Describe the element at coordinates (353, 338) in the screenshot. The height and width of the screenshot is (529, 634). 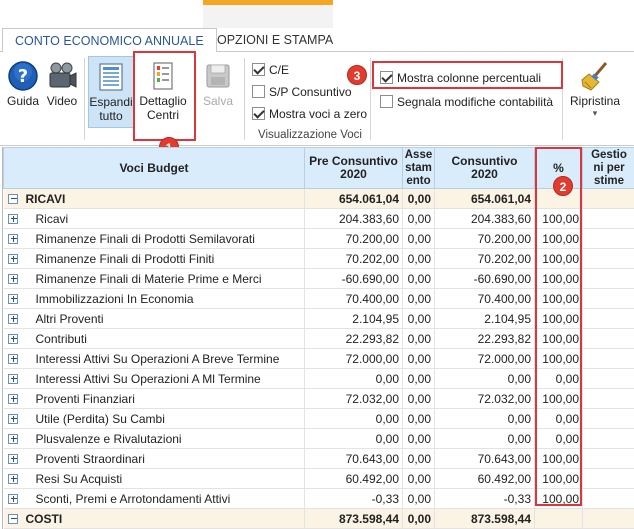
I see `cell-pre-consuntivo: 22.293,82` at that location.